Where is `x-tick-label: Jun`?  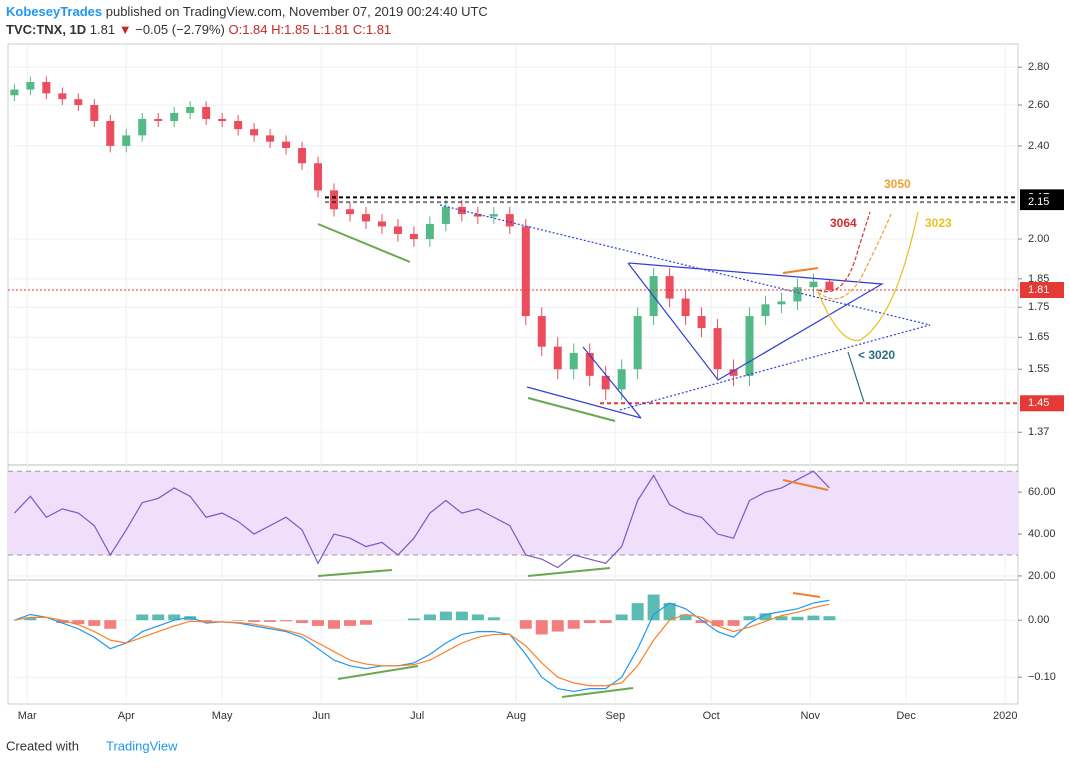 x-tick-label: Jun is located at coordinates (321, 716).